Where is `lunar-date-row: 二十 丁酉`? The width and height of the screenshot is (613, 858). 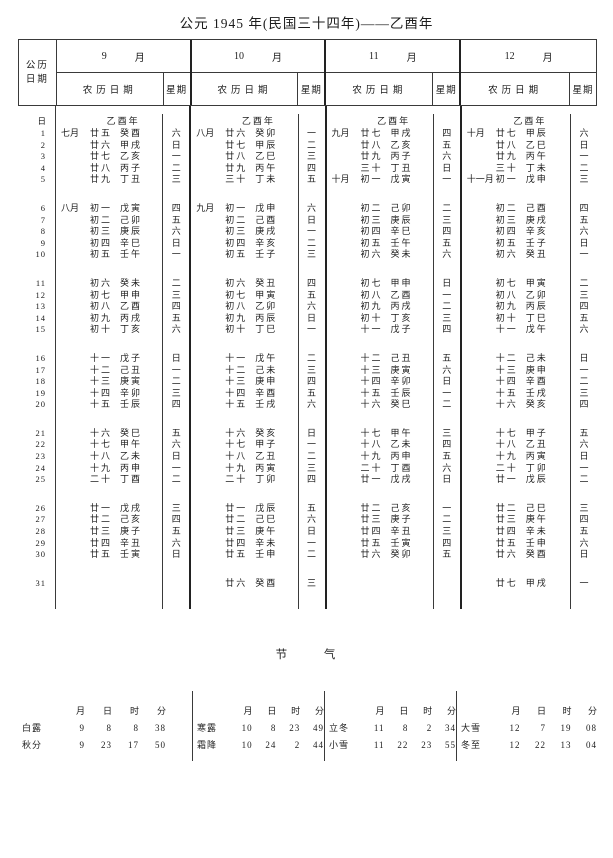 lunar-date-row: 二十 丁酉 is located at coordinates (380, 469).